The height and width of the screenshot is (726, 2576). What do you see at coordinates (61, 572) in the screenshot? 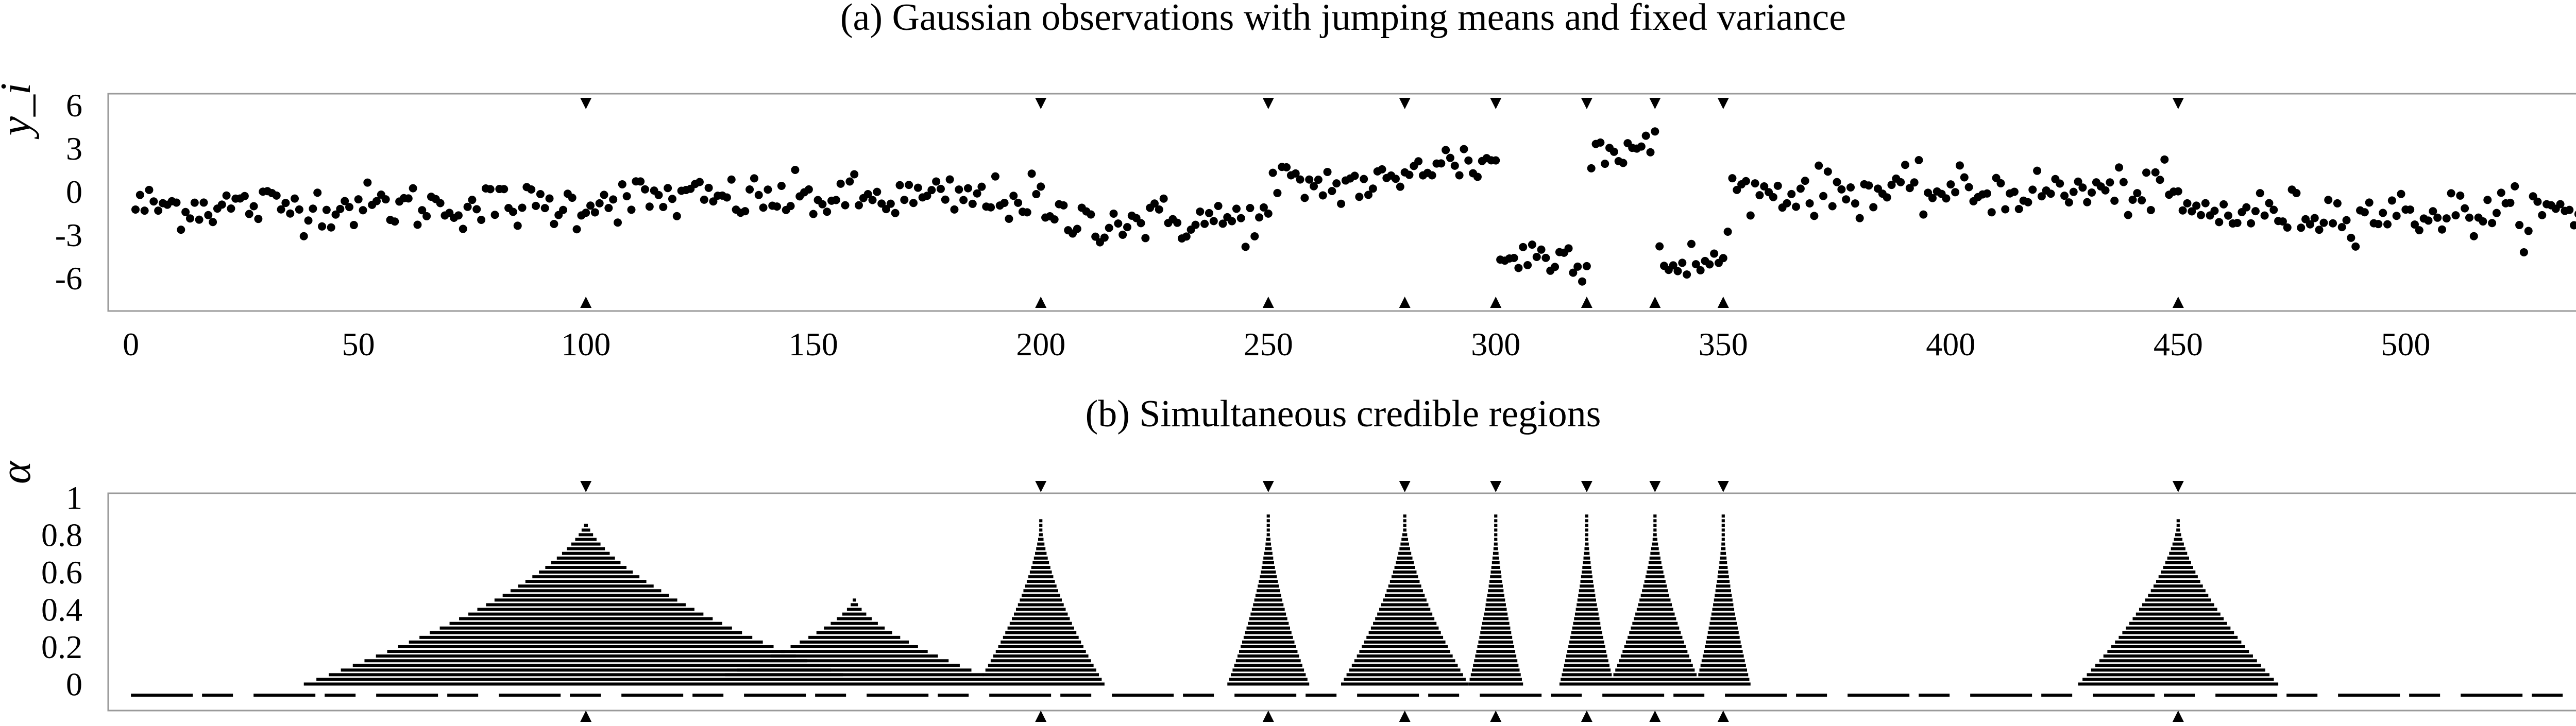
I see `y-tick-label: 0.6` at bounding box center [61, 572].